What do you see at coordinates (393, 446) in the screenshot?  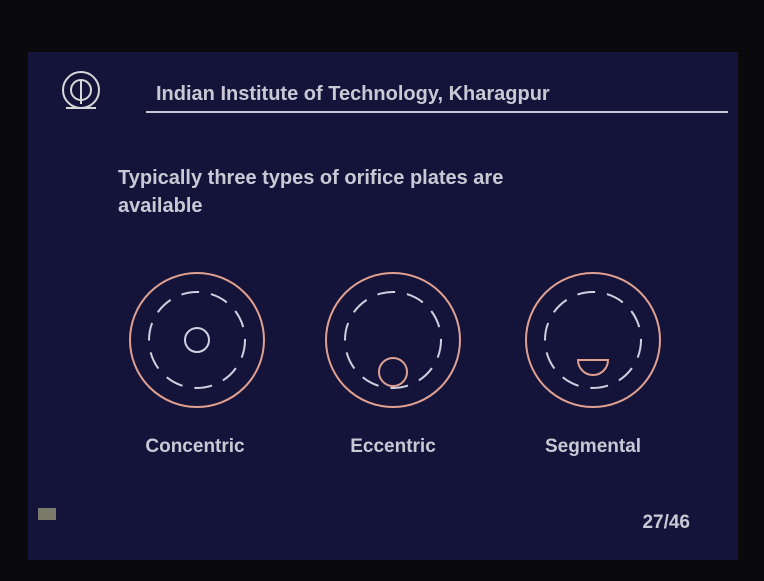 I see `figure-label: Eccentric` at bounding box center [393, 446].